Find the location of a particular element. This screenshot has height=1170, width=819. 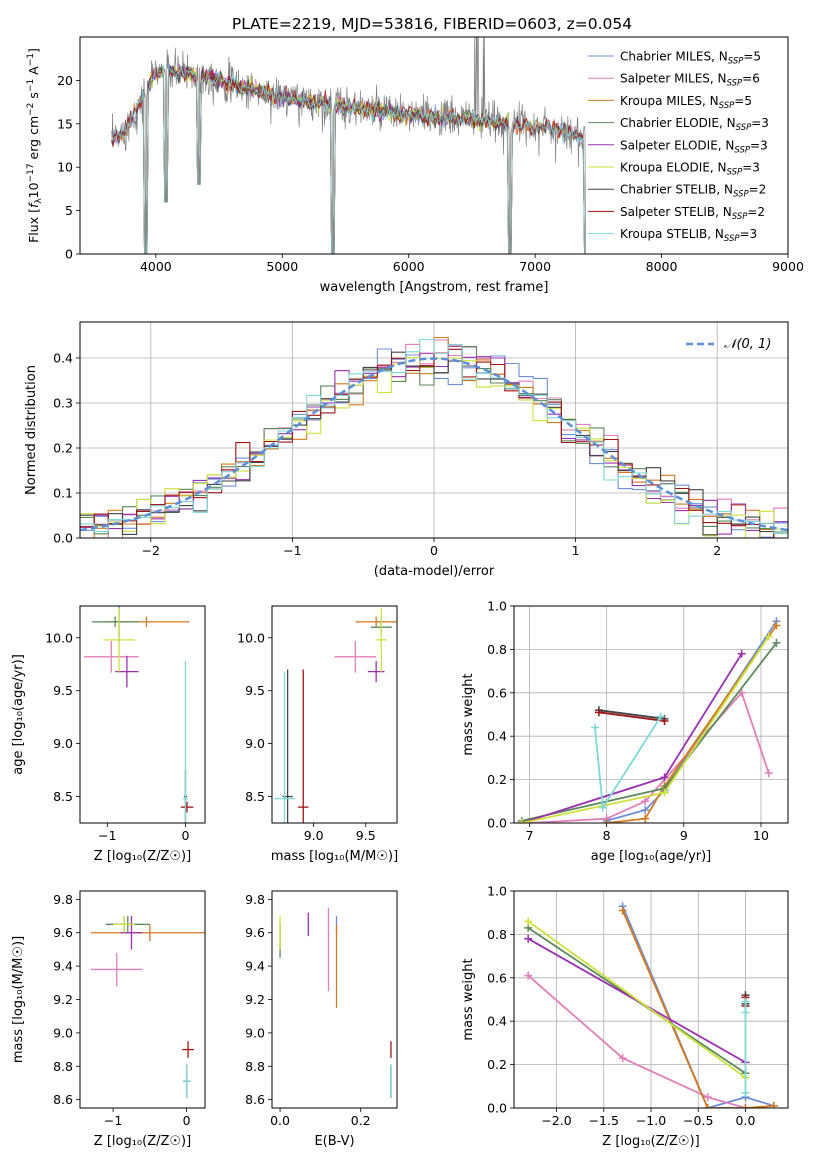

legend-label: Kroupa STELIB, NSSP=3 is located at coordinates (688, 235).